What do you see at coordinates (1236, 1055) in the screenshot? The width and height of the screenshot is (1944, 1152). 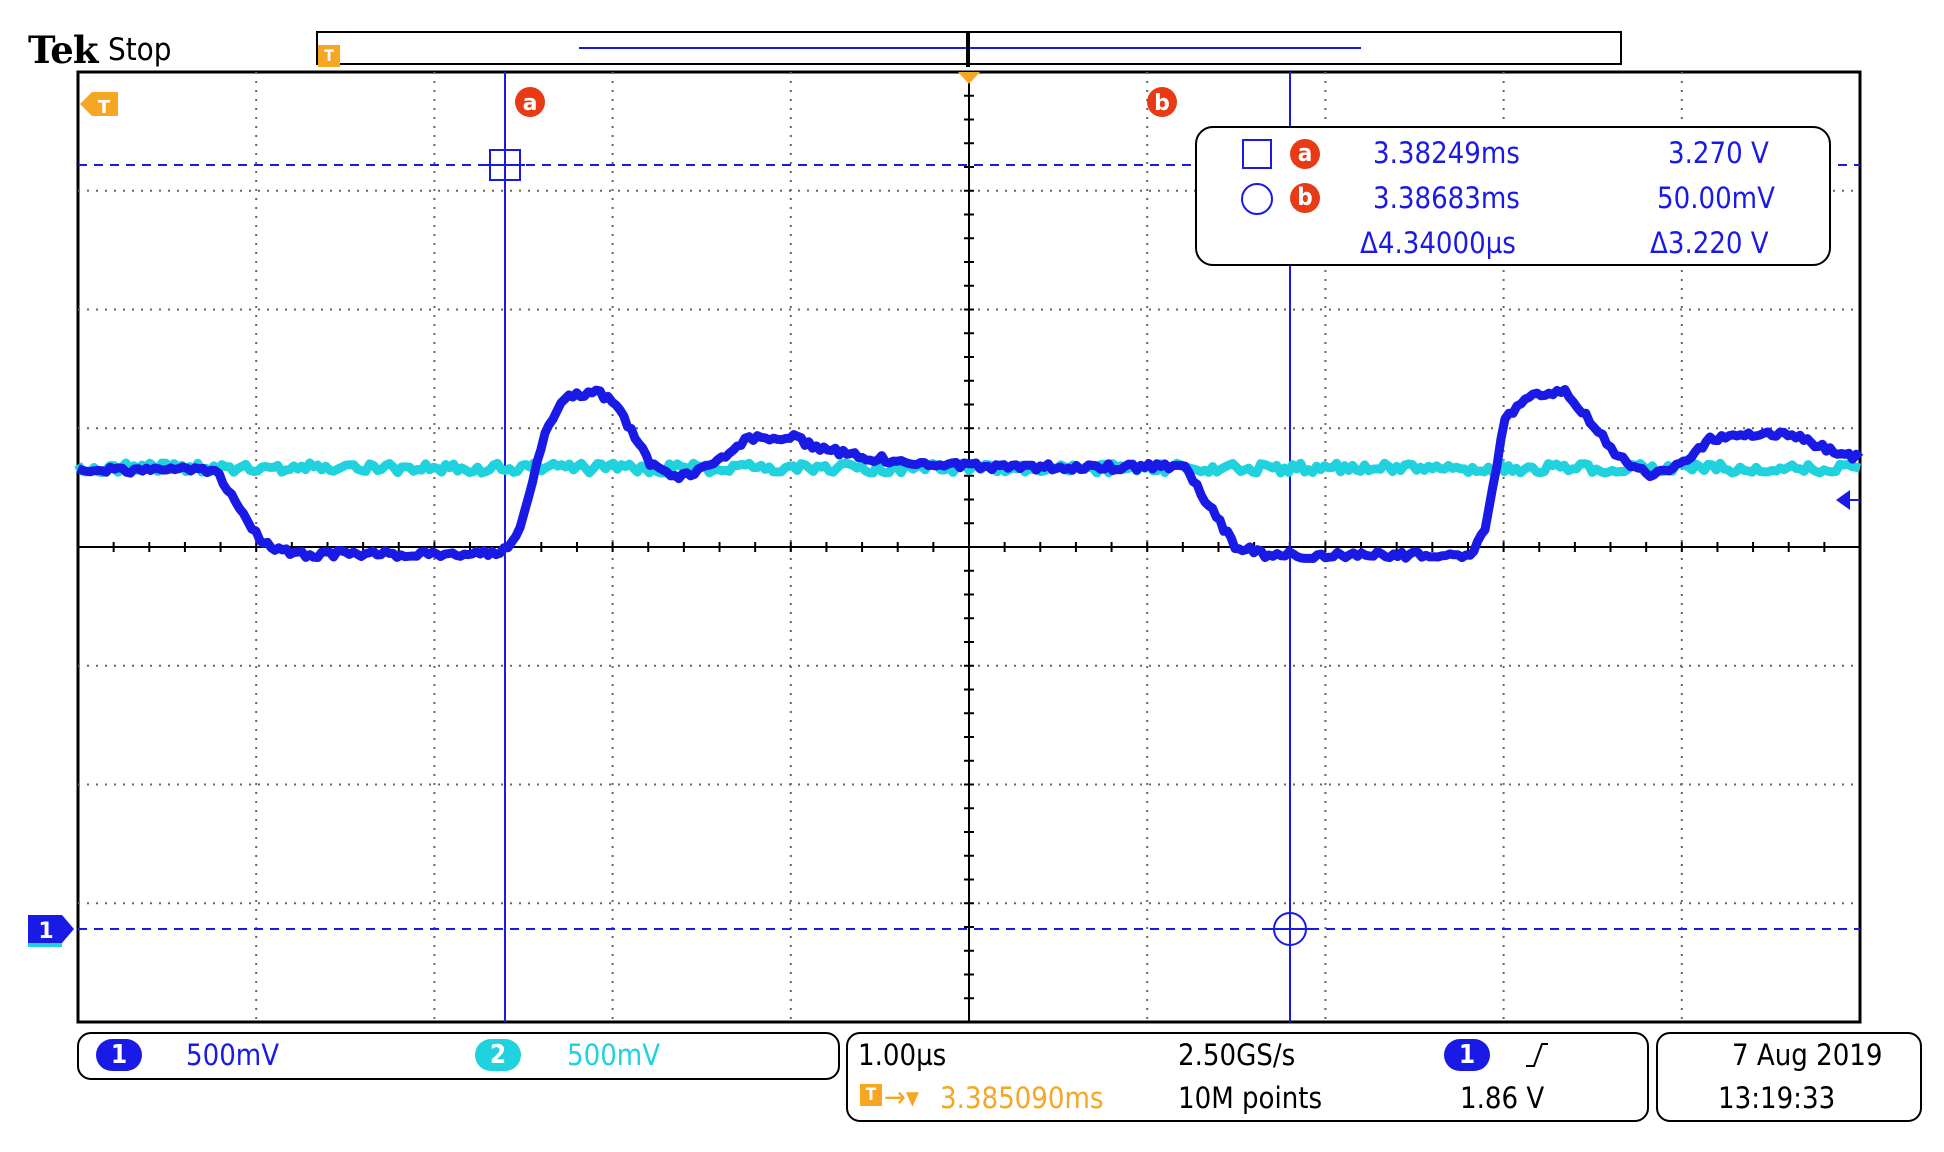 I see `sample-rate: 2.50GS/s` at bounding box center [1236, 1055].